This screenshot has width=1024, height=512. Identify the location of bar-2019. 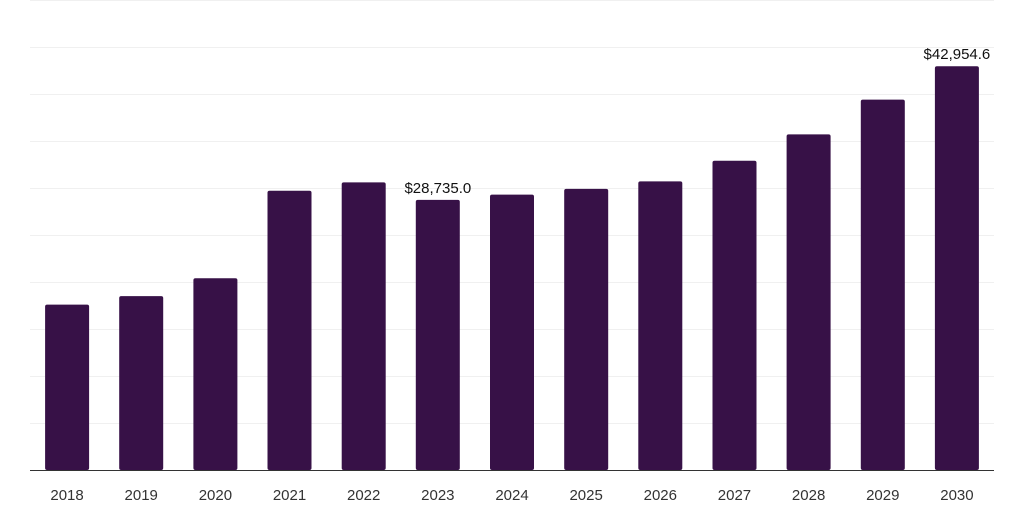
(141, 383).